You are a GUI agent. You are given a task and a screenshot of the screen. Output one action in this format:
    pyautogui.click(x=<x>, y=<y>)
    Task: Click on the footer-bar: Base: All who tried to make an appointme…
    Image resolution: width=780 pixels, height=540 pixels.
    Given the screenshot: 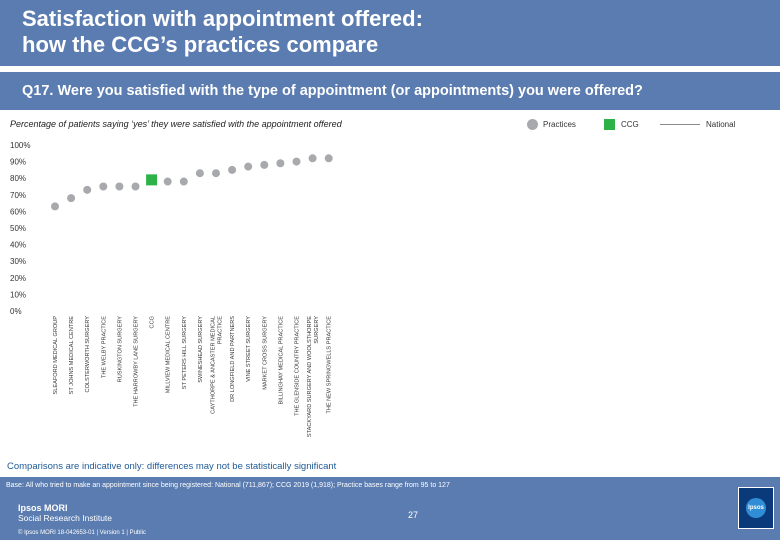 What is the action you would take?
    pyautogui.click(x=390, y=508)
    